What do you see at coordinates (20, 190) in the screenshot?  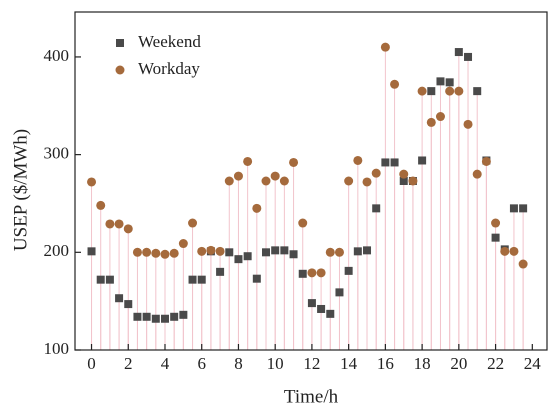 I see `y-axis-label: USEP ($/MWh)` at bounding box center [20, 190].